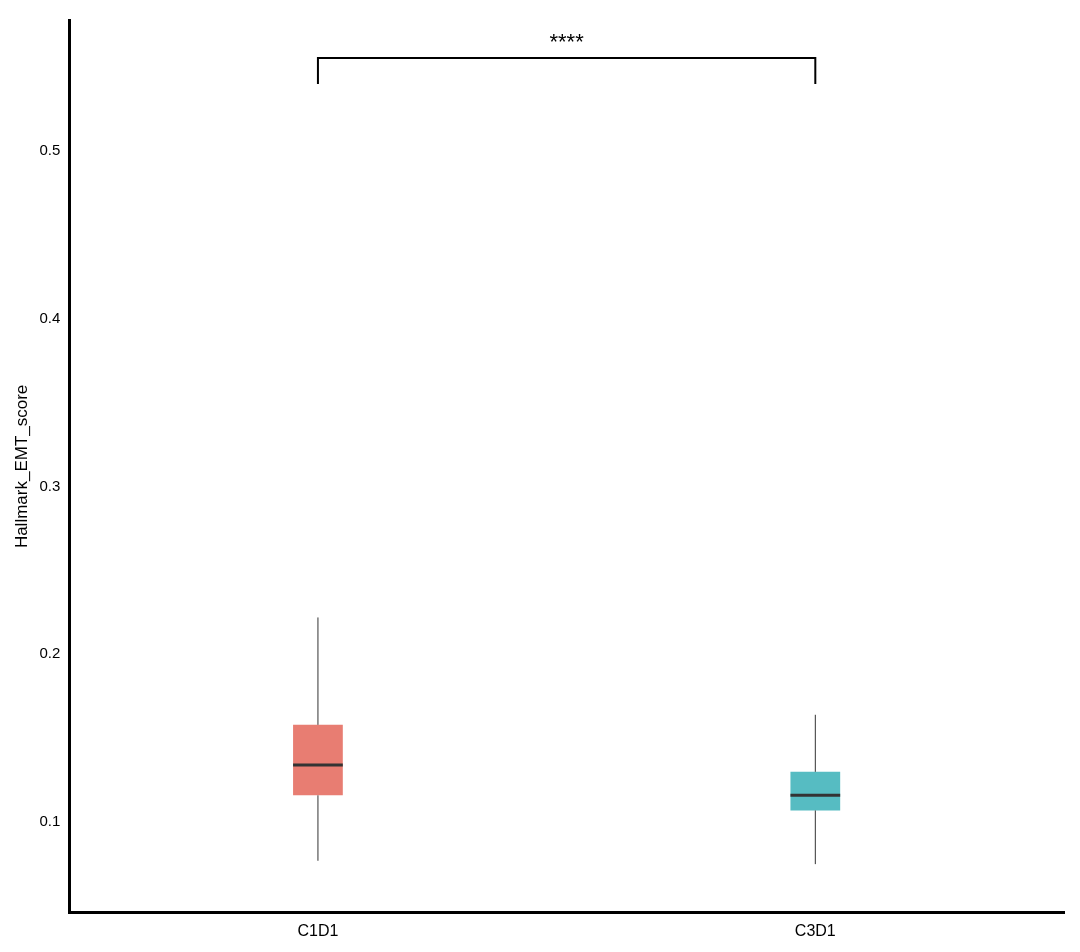 This screenshot has height=952, width=1080. What do you see at coordinates (21, 466) in the screenshot?
I see `y-axis-title: Hallmark_EMT_score` at bounding box center [21, 466].